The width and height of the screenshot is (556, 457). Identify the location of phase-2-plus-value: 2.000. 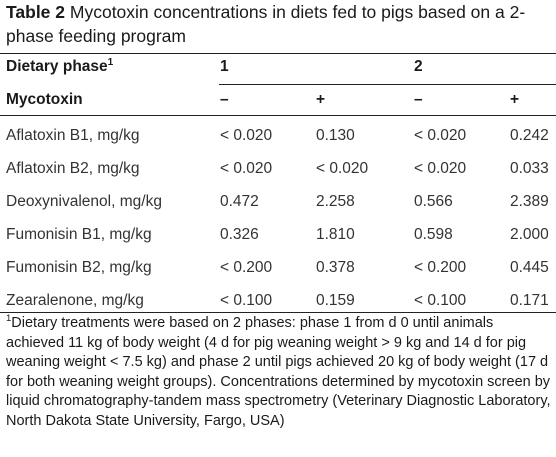
(529, 234).